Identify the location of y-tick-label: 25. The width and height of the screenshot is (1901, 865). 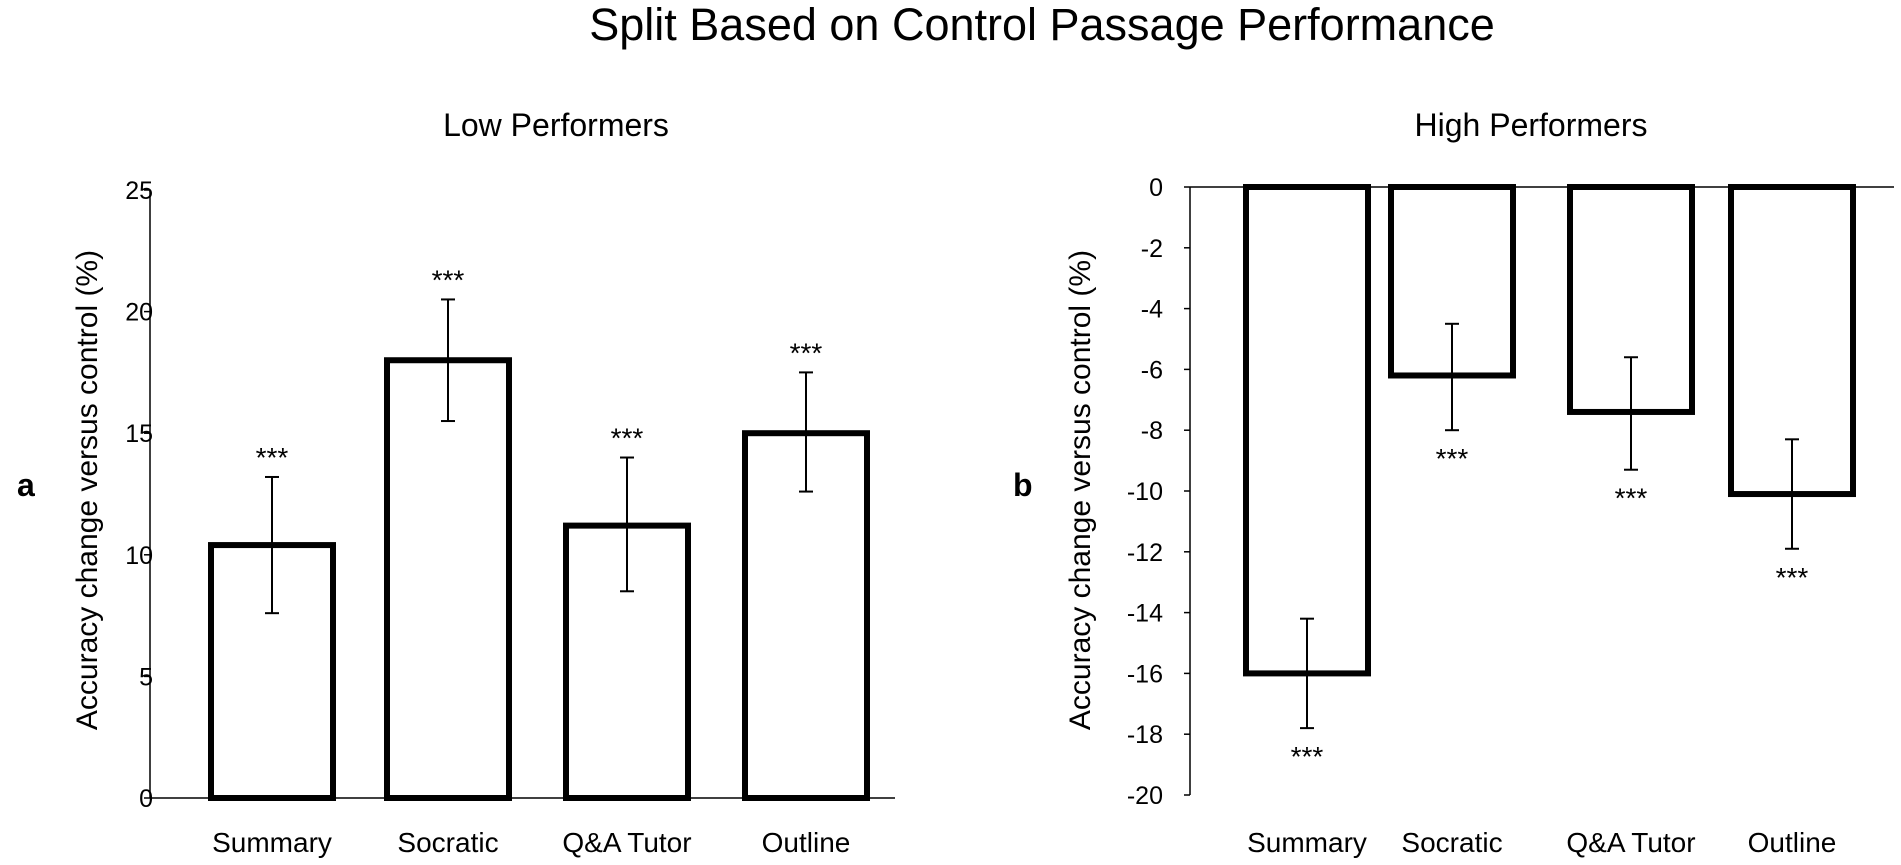
(139, 191).